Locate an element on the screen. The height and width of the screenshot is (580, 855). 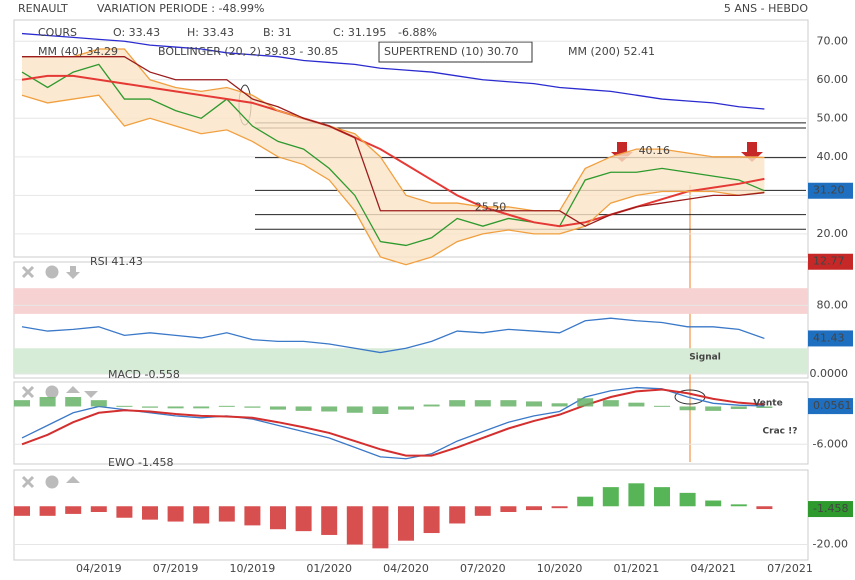
y-tick-label: 20.00 is located at coordinates (833, 233).